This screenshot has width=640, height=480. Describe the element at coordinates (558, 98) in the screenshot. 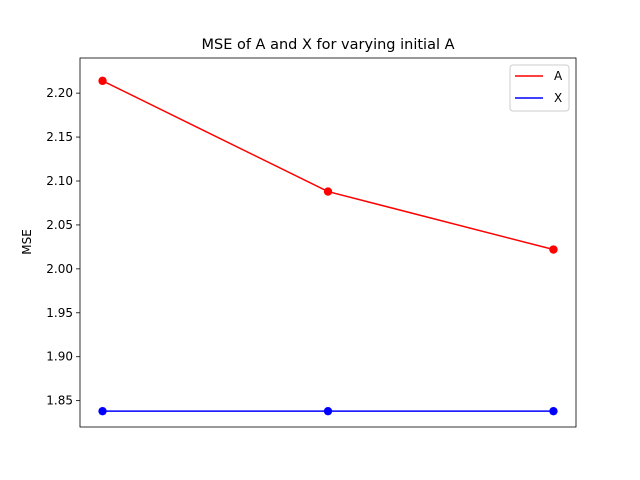

I see `legend-label-x: X` at that location.